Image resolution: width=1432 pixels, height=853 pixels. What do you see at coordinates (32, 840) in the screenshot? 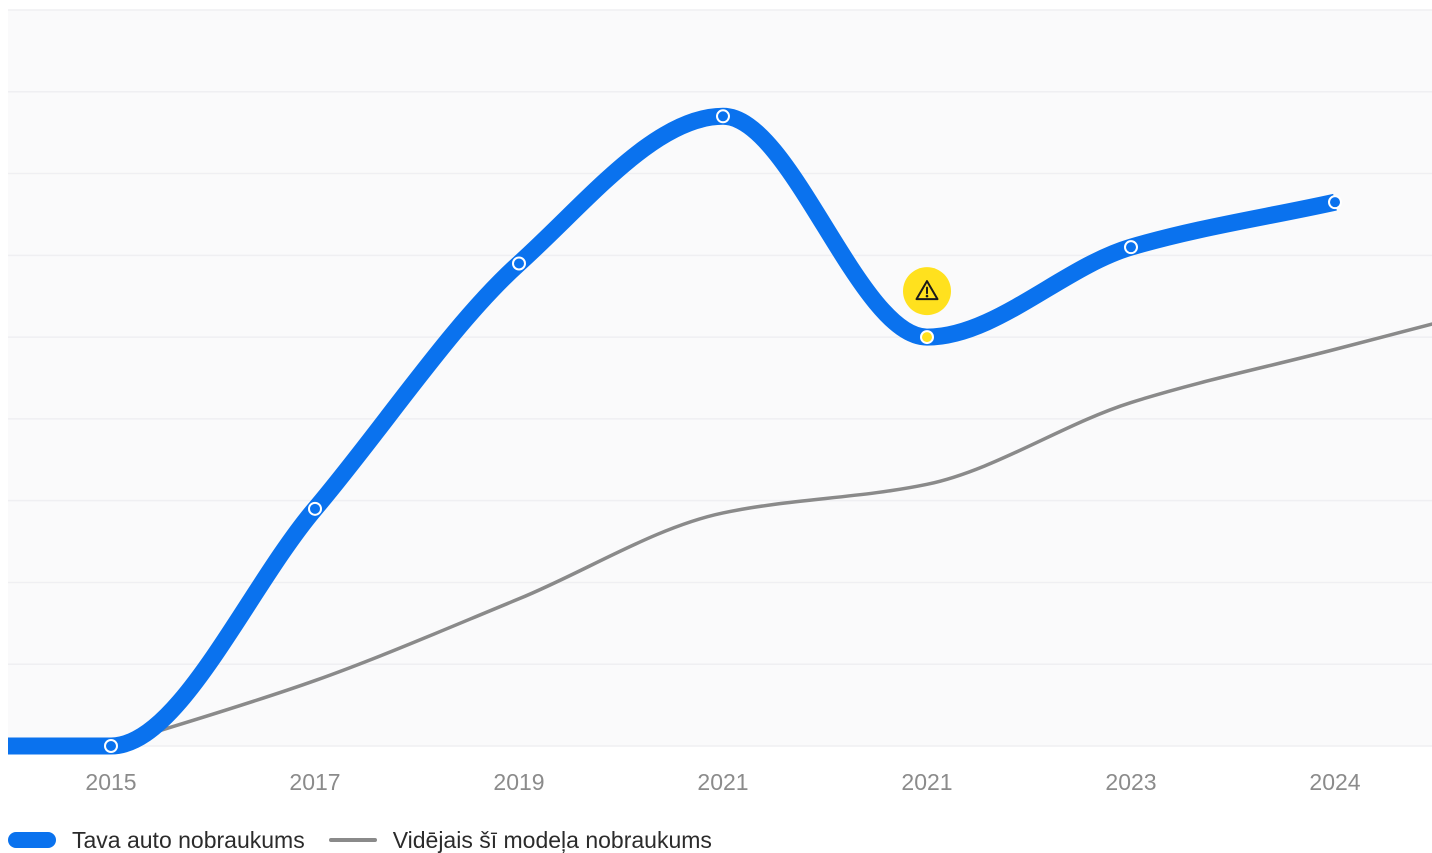
I see `legend-swatch-your-car` at bounding box center [32, 840].